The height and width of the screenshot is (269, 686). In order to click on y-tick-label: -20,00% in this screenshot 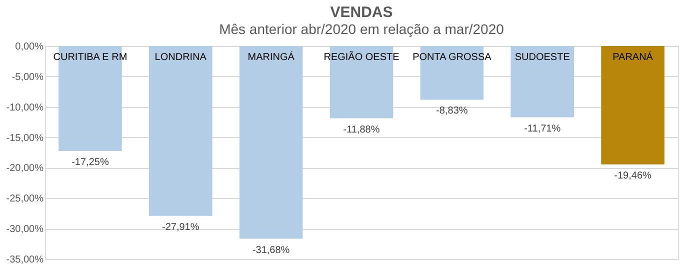, I will do `click(25, 168)`.